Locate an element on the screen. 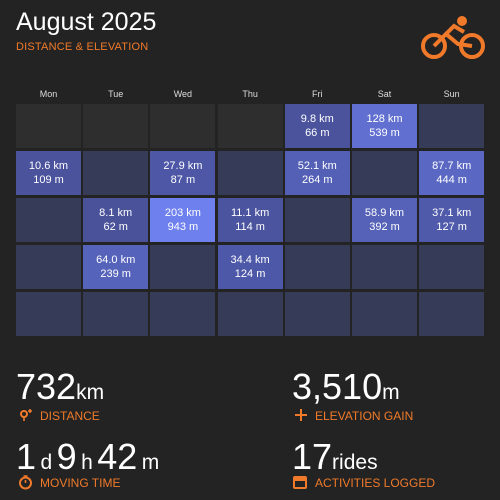 This screenshot has width=500, height=500. day-cell: 9.8 km 66 m is located at coordinates (317, 126).